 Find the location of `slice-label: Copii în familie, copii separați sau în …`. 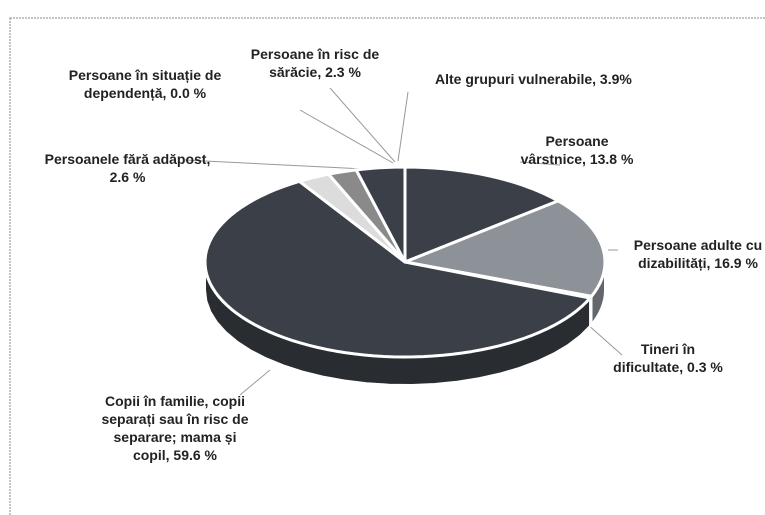

slice-label: Copii în familie, copii separați sau în … is located at coordinates (175, 428).